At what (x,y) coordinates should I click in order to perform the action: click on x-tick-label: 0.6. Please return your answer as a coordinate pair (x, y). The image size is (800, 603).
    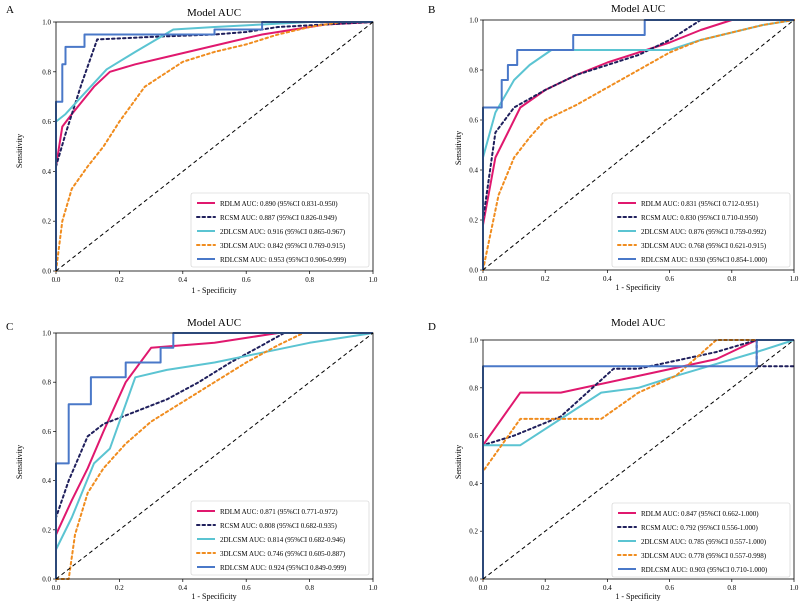
    Looking at the image, I should click on (669, 279).